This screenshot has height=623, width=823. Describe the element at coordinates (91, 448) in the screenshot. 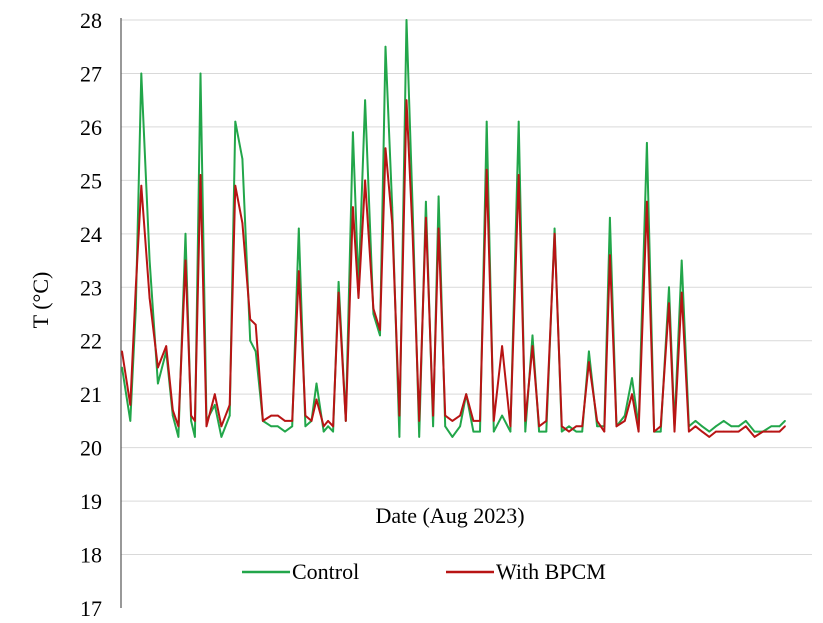

I see `y-tick-label: 20` at that location.